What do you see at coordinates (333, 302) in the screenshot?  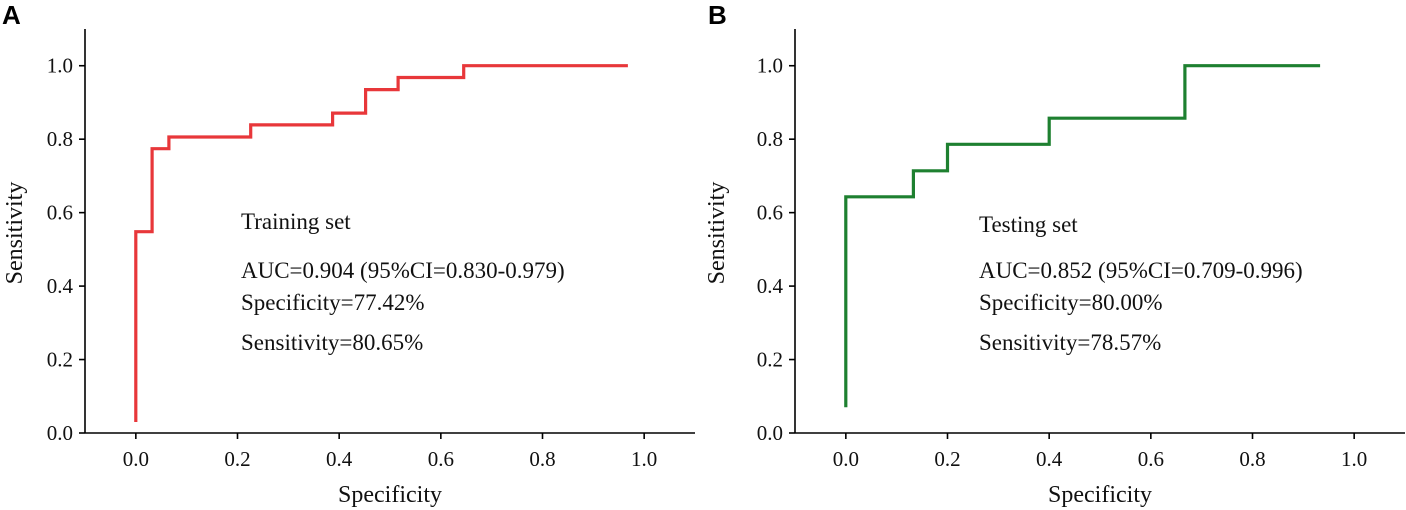 I see `panel-a-annotation-specificity: Specificity=77.42%` at bounding box center [333, 302].